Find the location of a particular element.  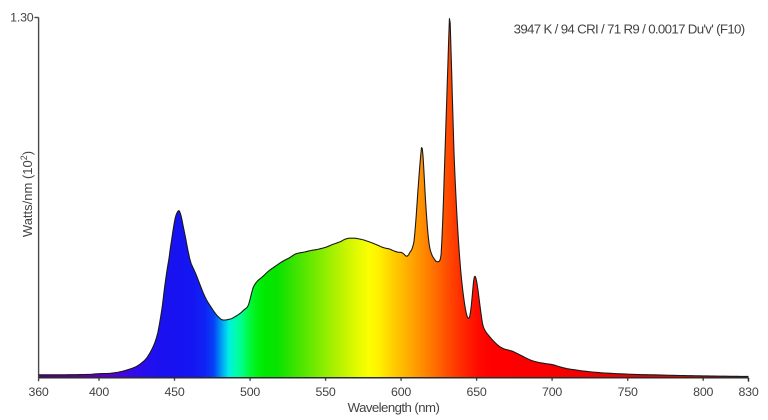

svg-text: 650 is located at coordinates (477, 392).